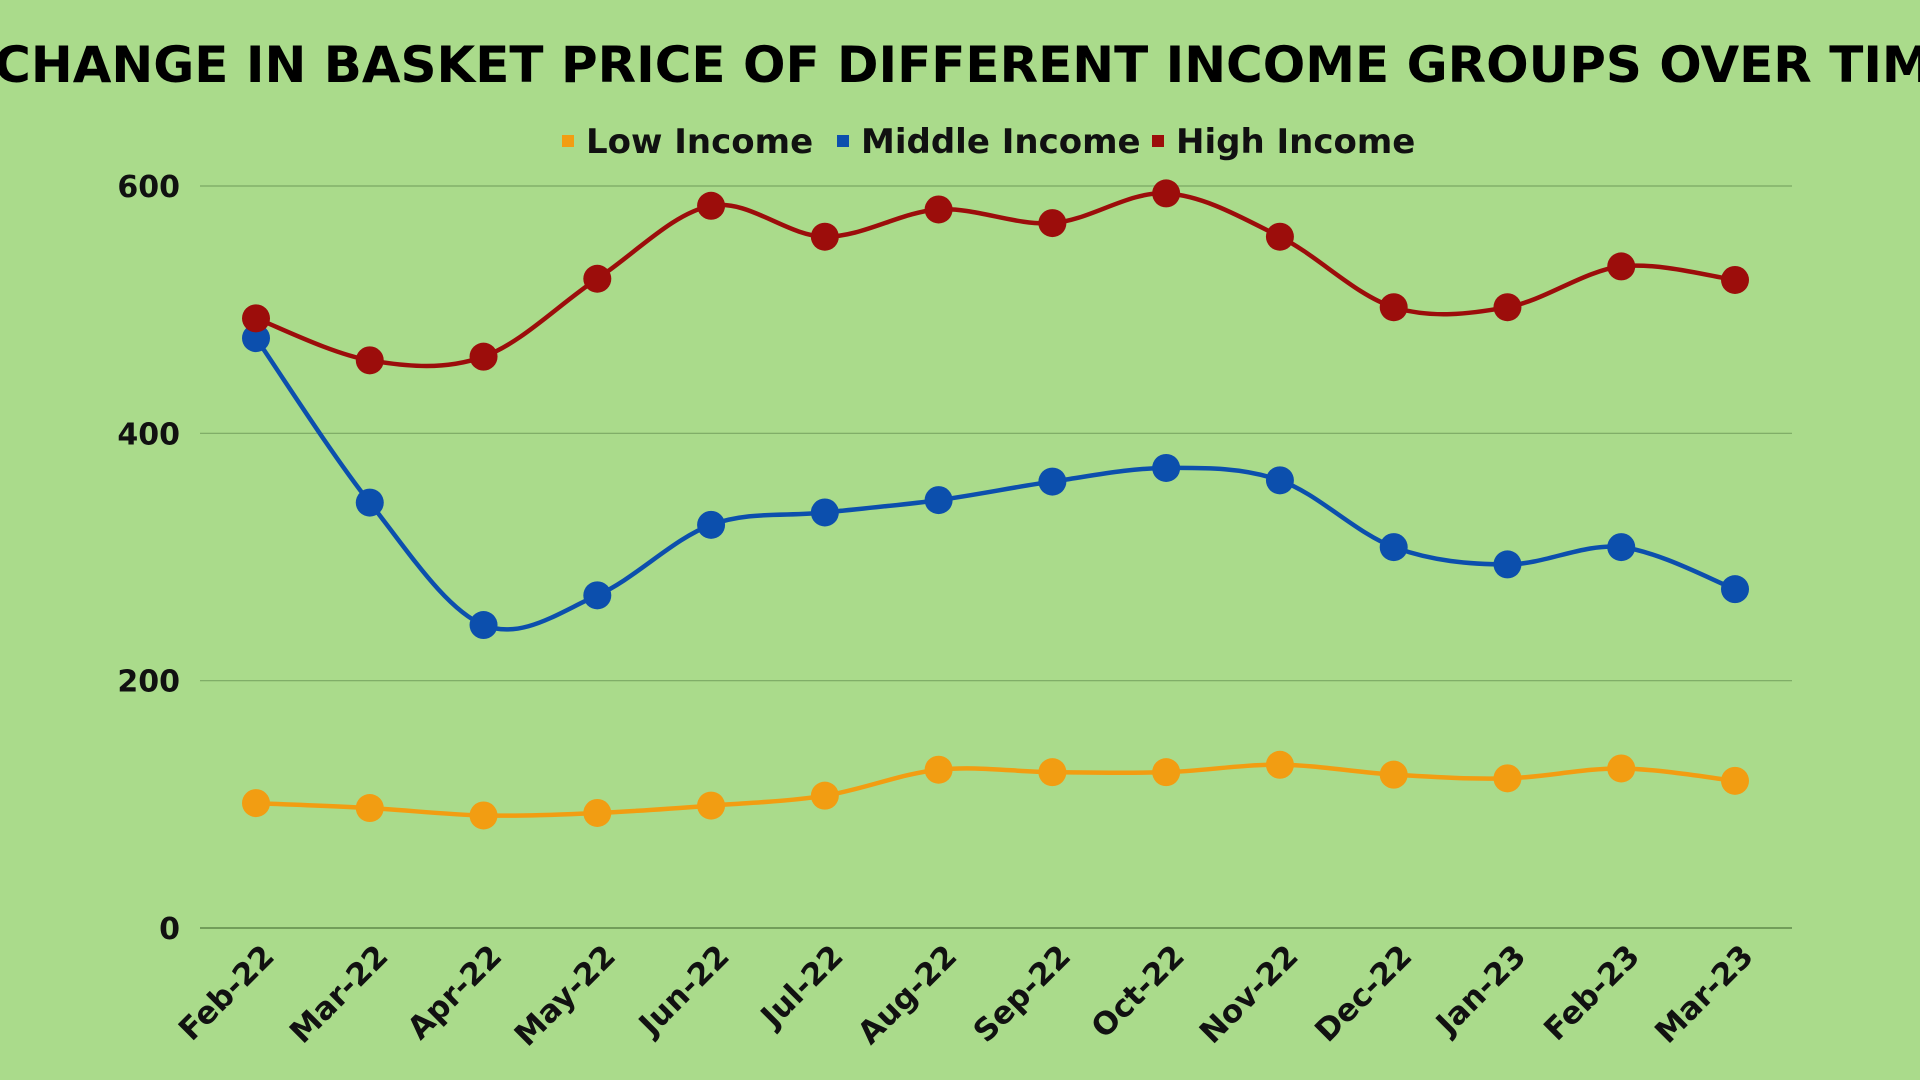 This screenshot has height=1080, width=1920. Describe the element at coordinates (995, 280) in the screenshot. I see `series-line-high-income` at that location.